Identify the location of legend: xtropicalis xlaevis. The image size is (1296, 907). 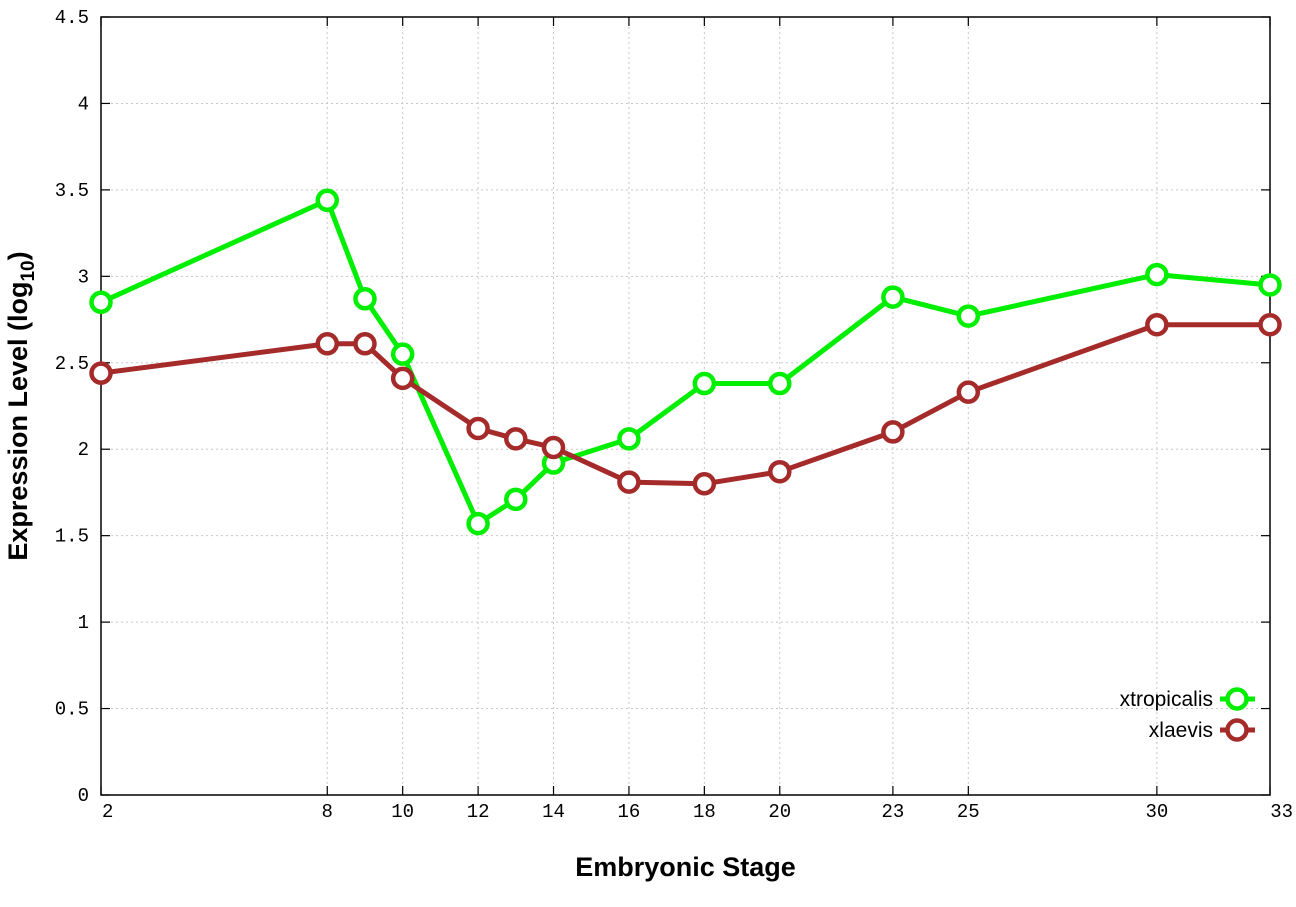
(1187, 714).